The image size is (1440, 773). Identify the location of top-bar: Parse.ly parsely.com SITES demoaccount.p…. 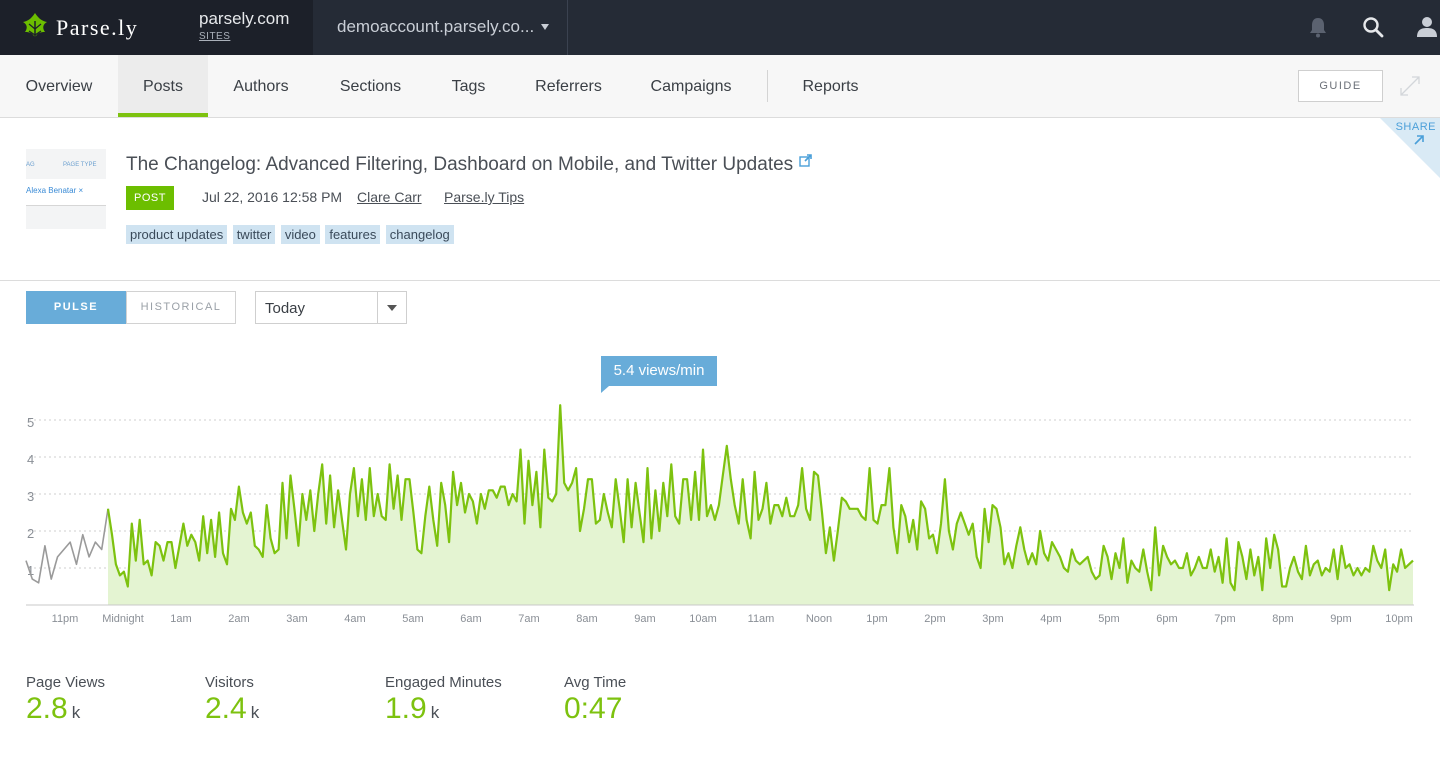
(720, 27).